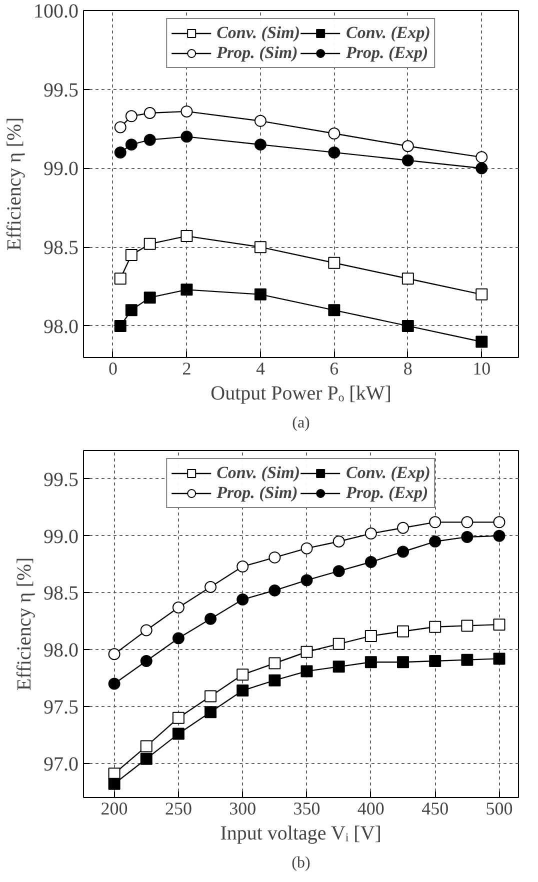  What do you see at coordinates (435, 808) in the screenshot?
I see `x-tick-label: 450` at bounding box center [435, 808].